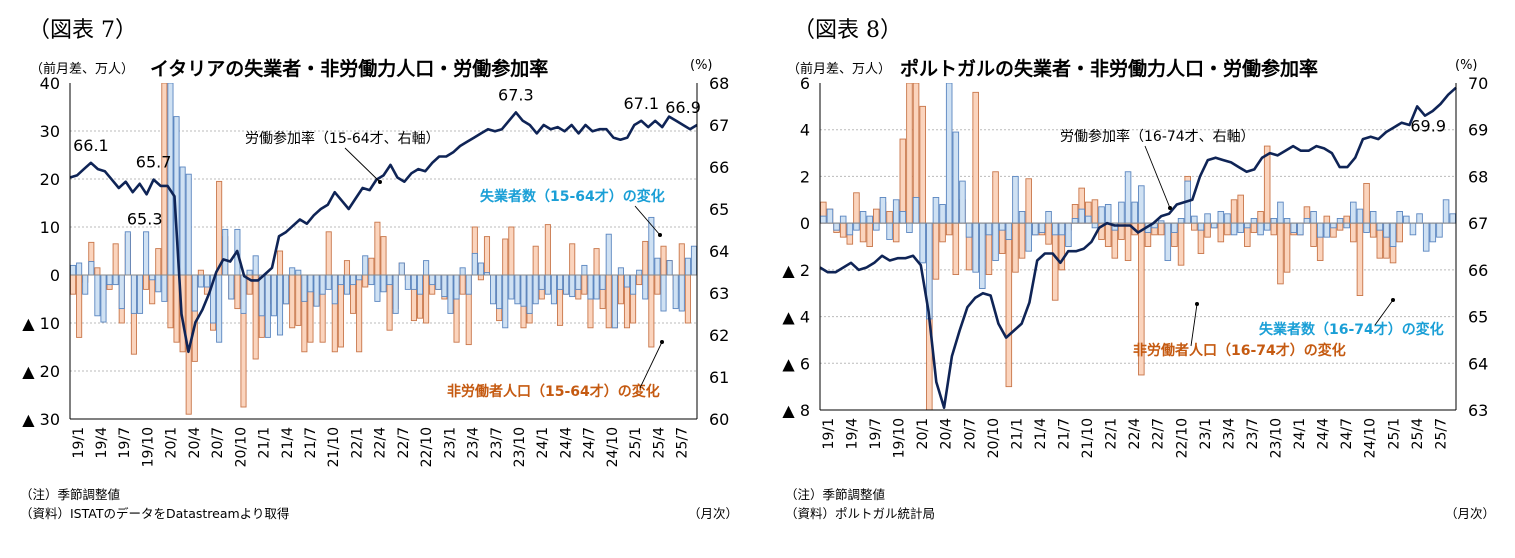 The image size is (1515, 558). Describe the element at coordinates (154, 162) in the screenshot. I see `rate-annotation: 65.7` at that location.